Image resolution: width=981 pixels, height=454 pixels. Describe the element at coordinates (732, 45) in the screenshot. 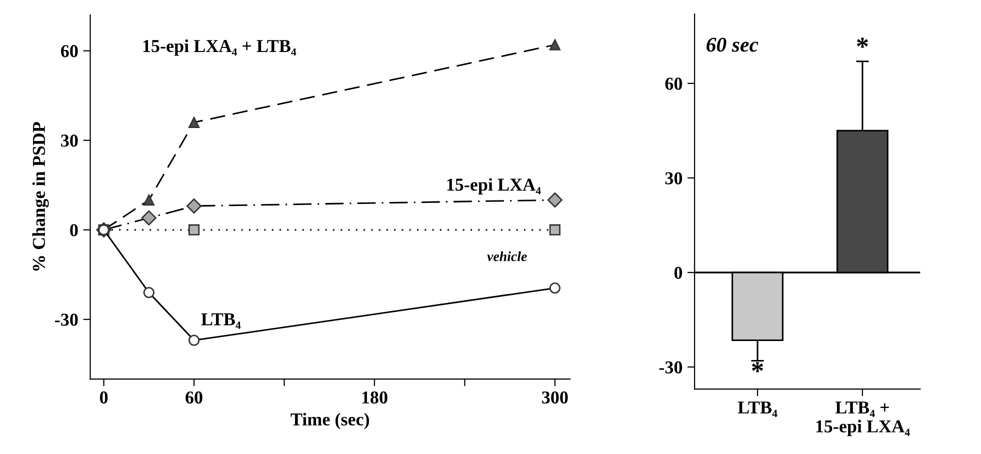

I see `annotation: 60 sec` at that location.